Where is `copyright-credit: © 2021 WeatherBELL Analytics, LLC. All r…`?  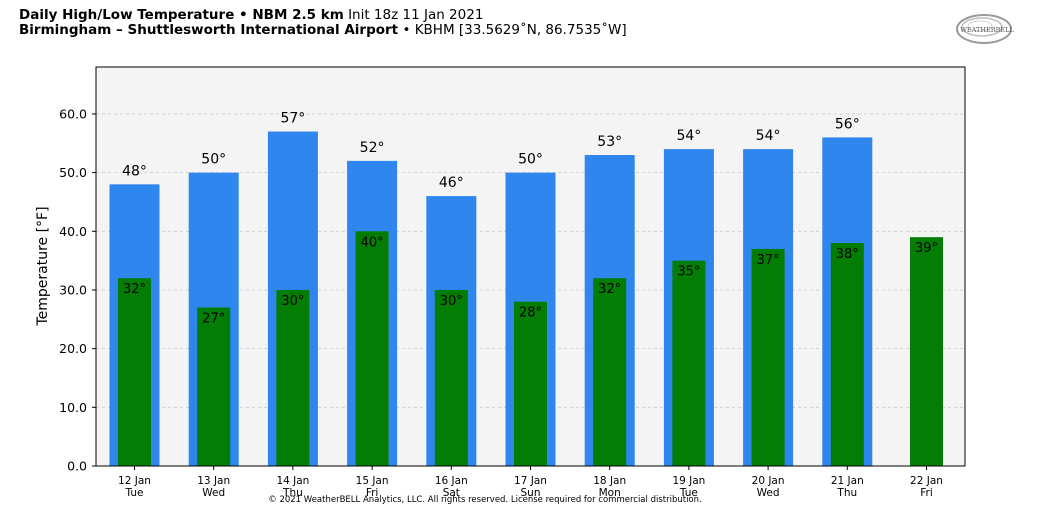 copyright-credit: © 2021 WeatherBELL Analytics, LLC. All r… is located at coordinates (485, 500).